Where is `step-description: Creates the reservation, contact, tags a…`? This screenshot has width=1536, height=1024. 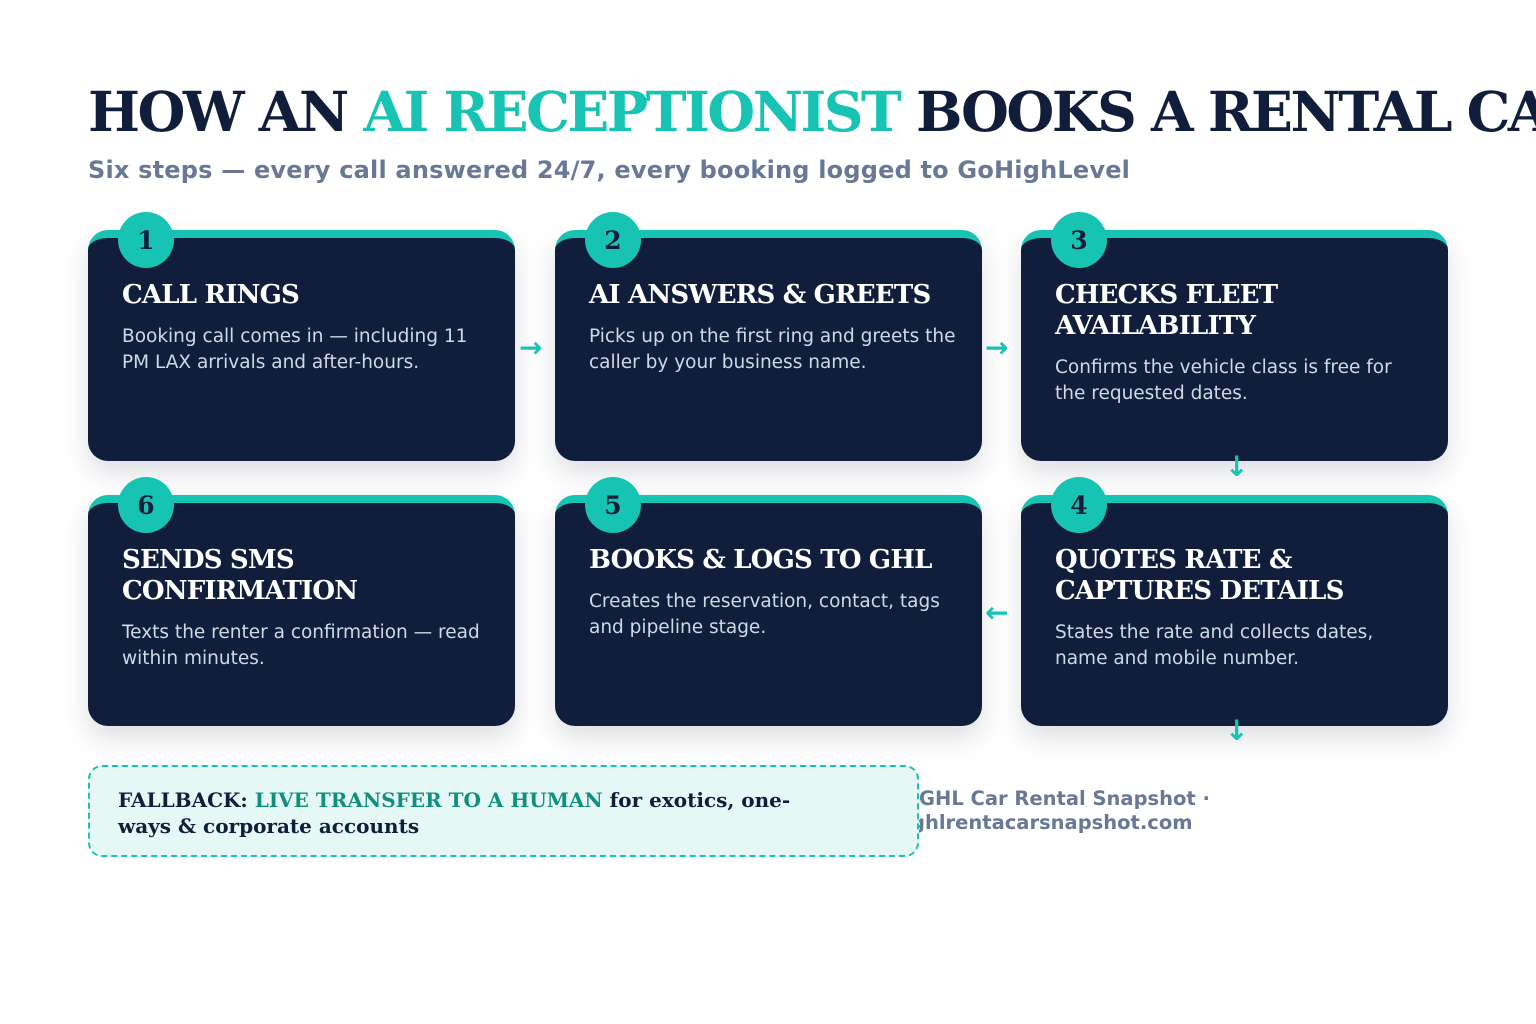 step-description: Creates the reservation, contact, tags a… is located at coordinates (764, 614).